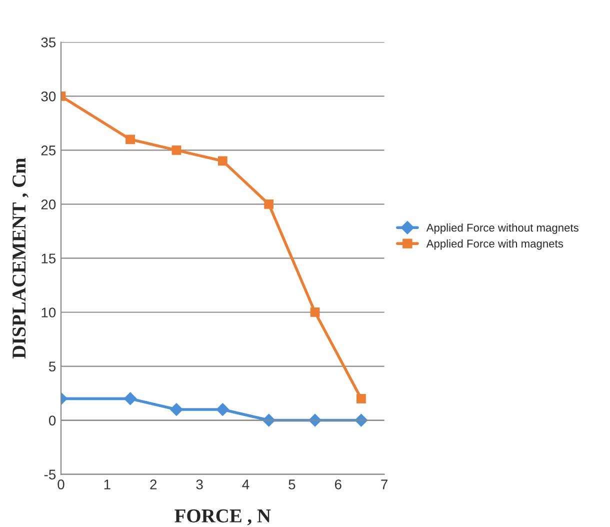  I want to click on y-tick-label: 10, so click(49, 313).